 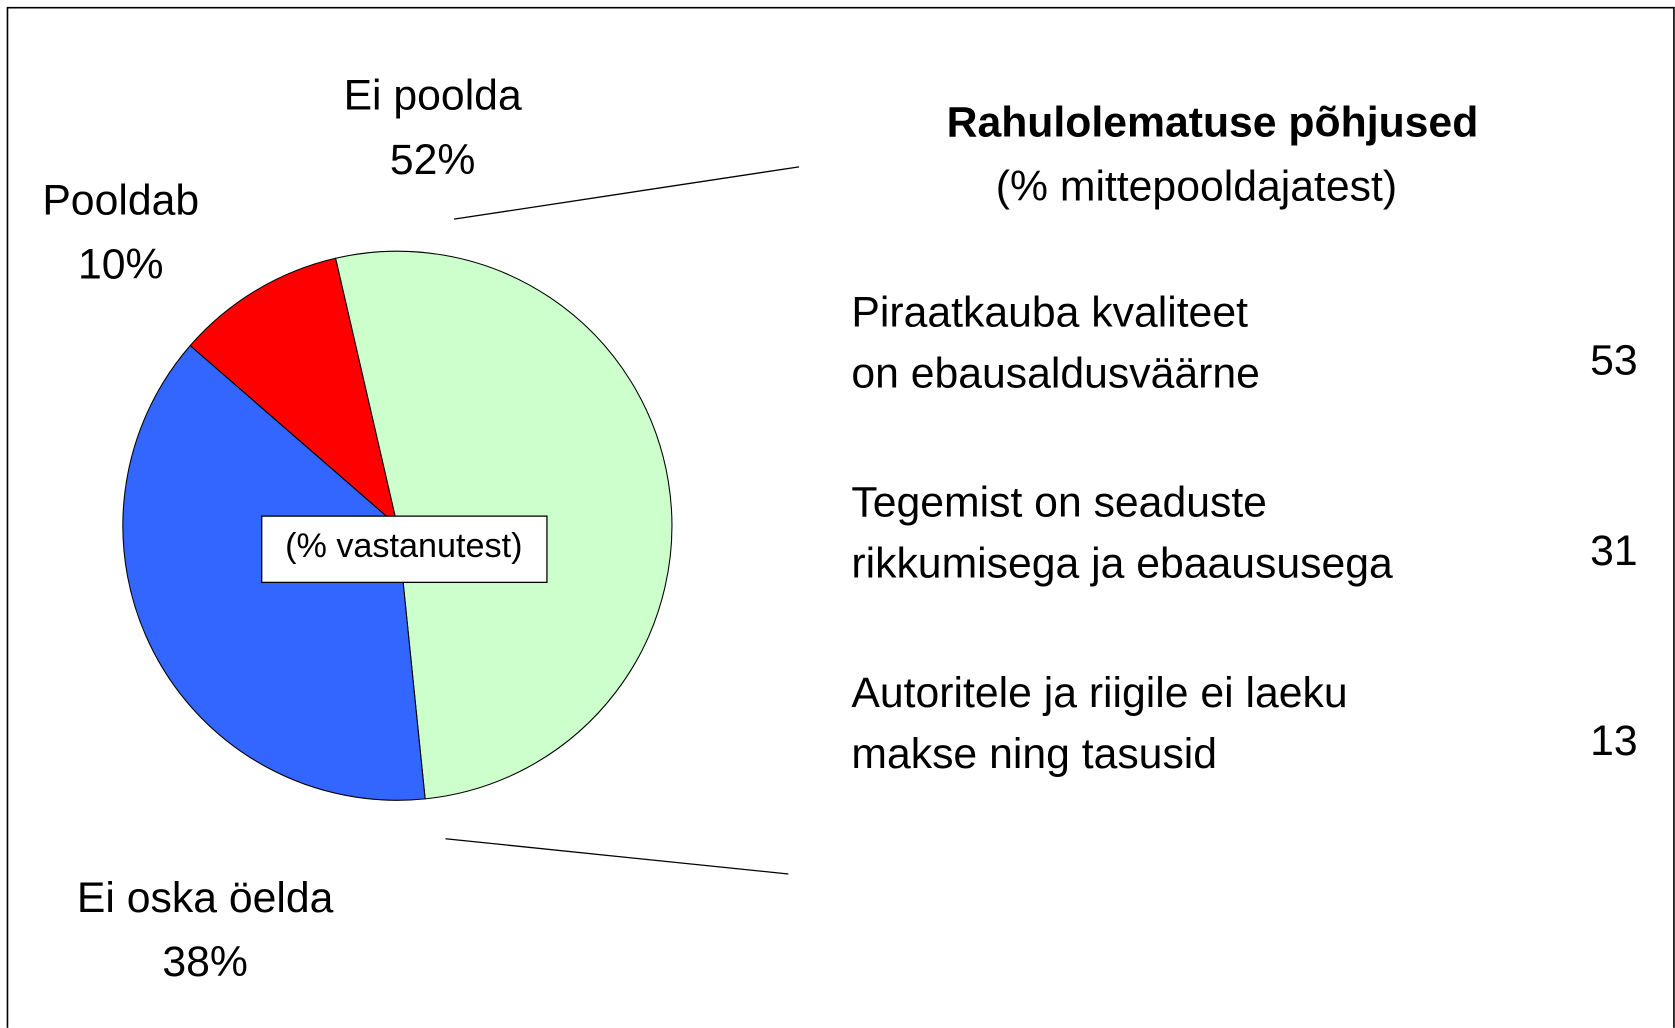 I want to click on slice-value-label: 52%, so click(x=433, y=160).